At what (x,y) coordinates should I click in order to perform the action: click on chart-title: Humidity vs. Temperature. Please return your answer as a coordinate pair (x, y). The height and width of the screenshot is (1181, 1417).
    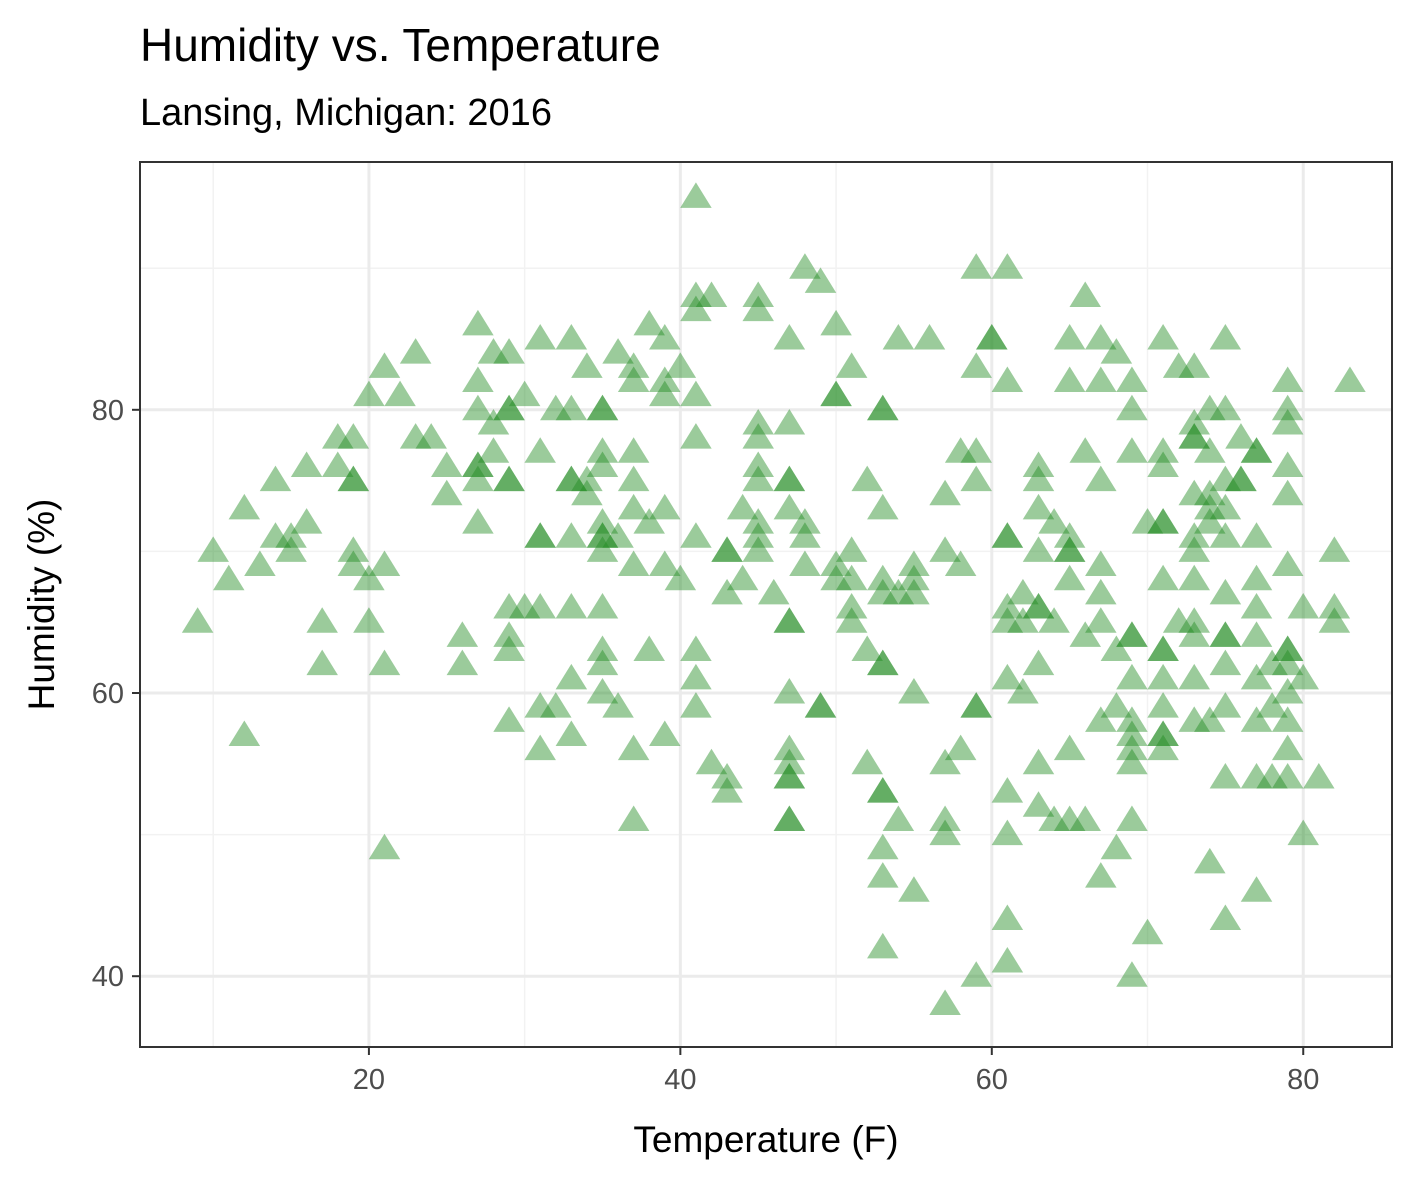
    Looking at the image, I should click on (400, 45).